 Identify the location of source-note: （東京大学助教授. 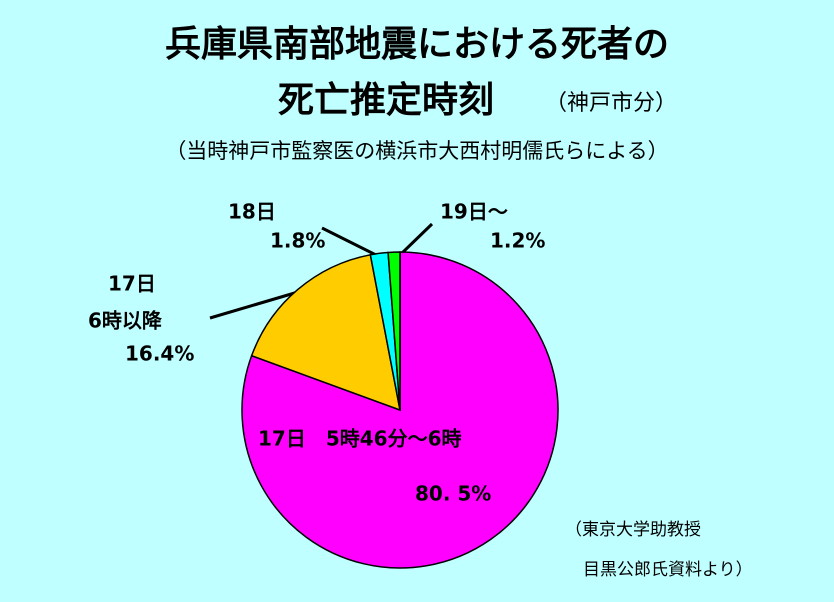
(633, 530).